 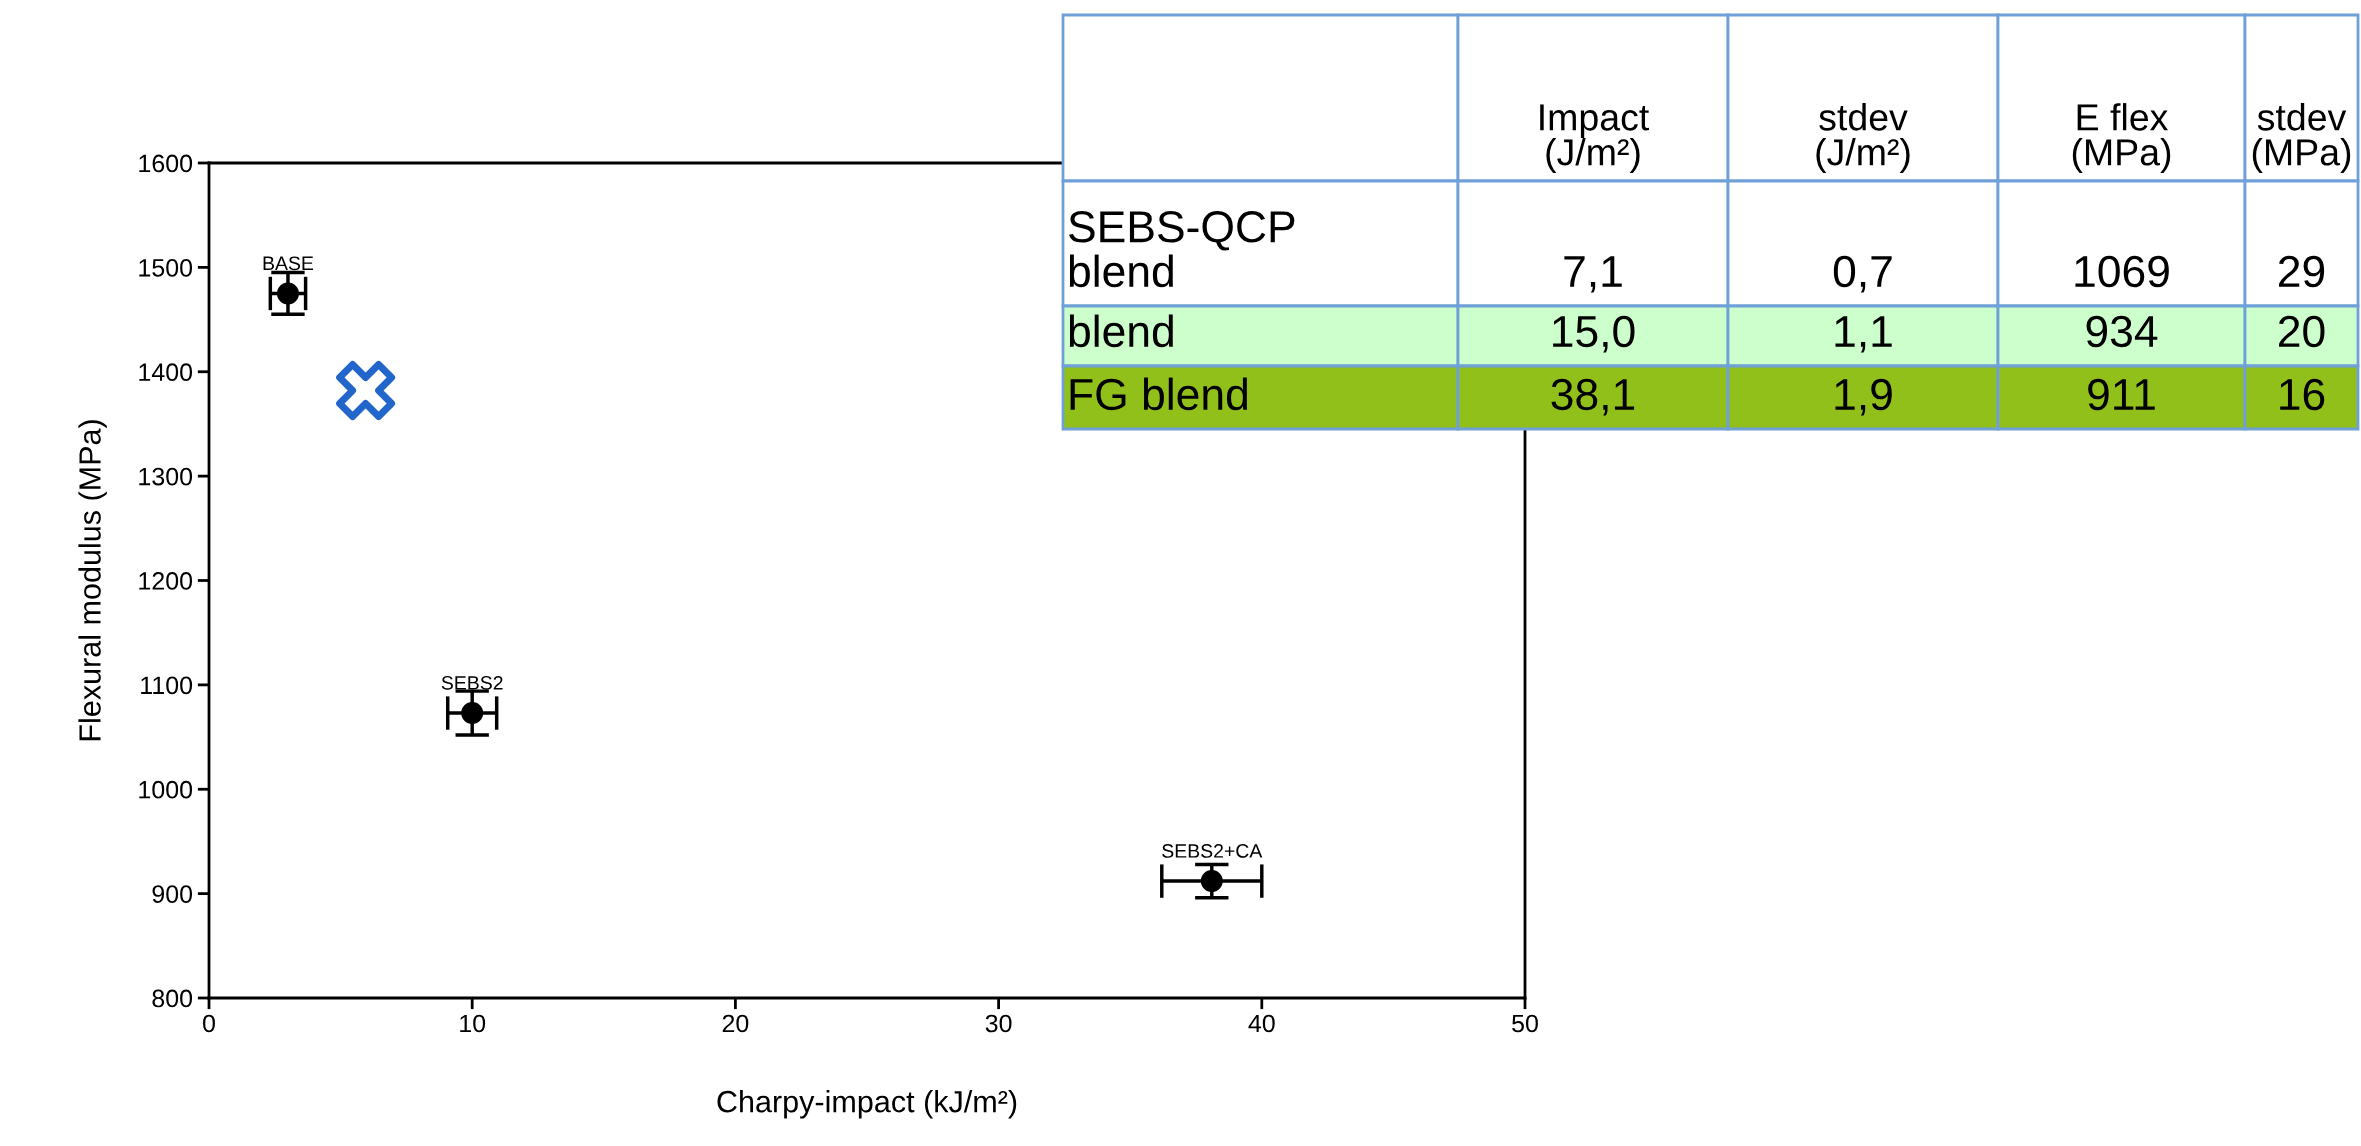 What do you see at coordinates (166, 789) in the screenshot?
I see `y-tick-label: 1000` at bounding box center [166, 789].